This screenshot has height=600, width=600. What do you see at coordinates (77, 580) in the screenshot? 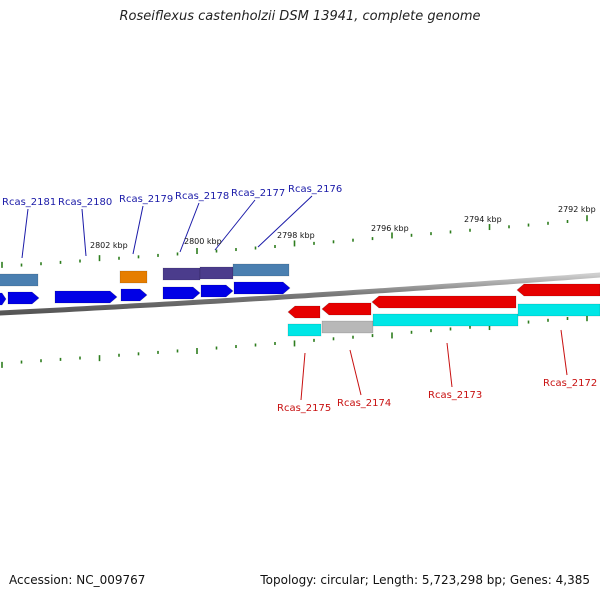
I see `footer-accession: Accession: NC_009767` at bounding box center [77, 580].